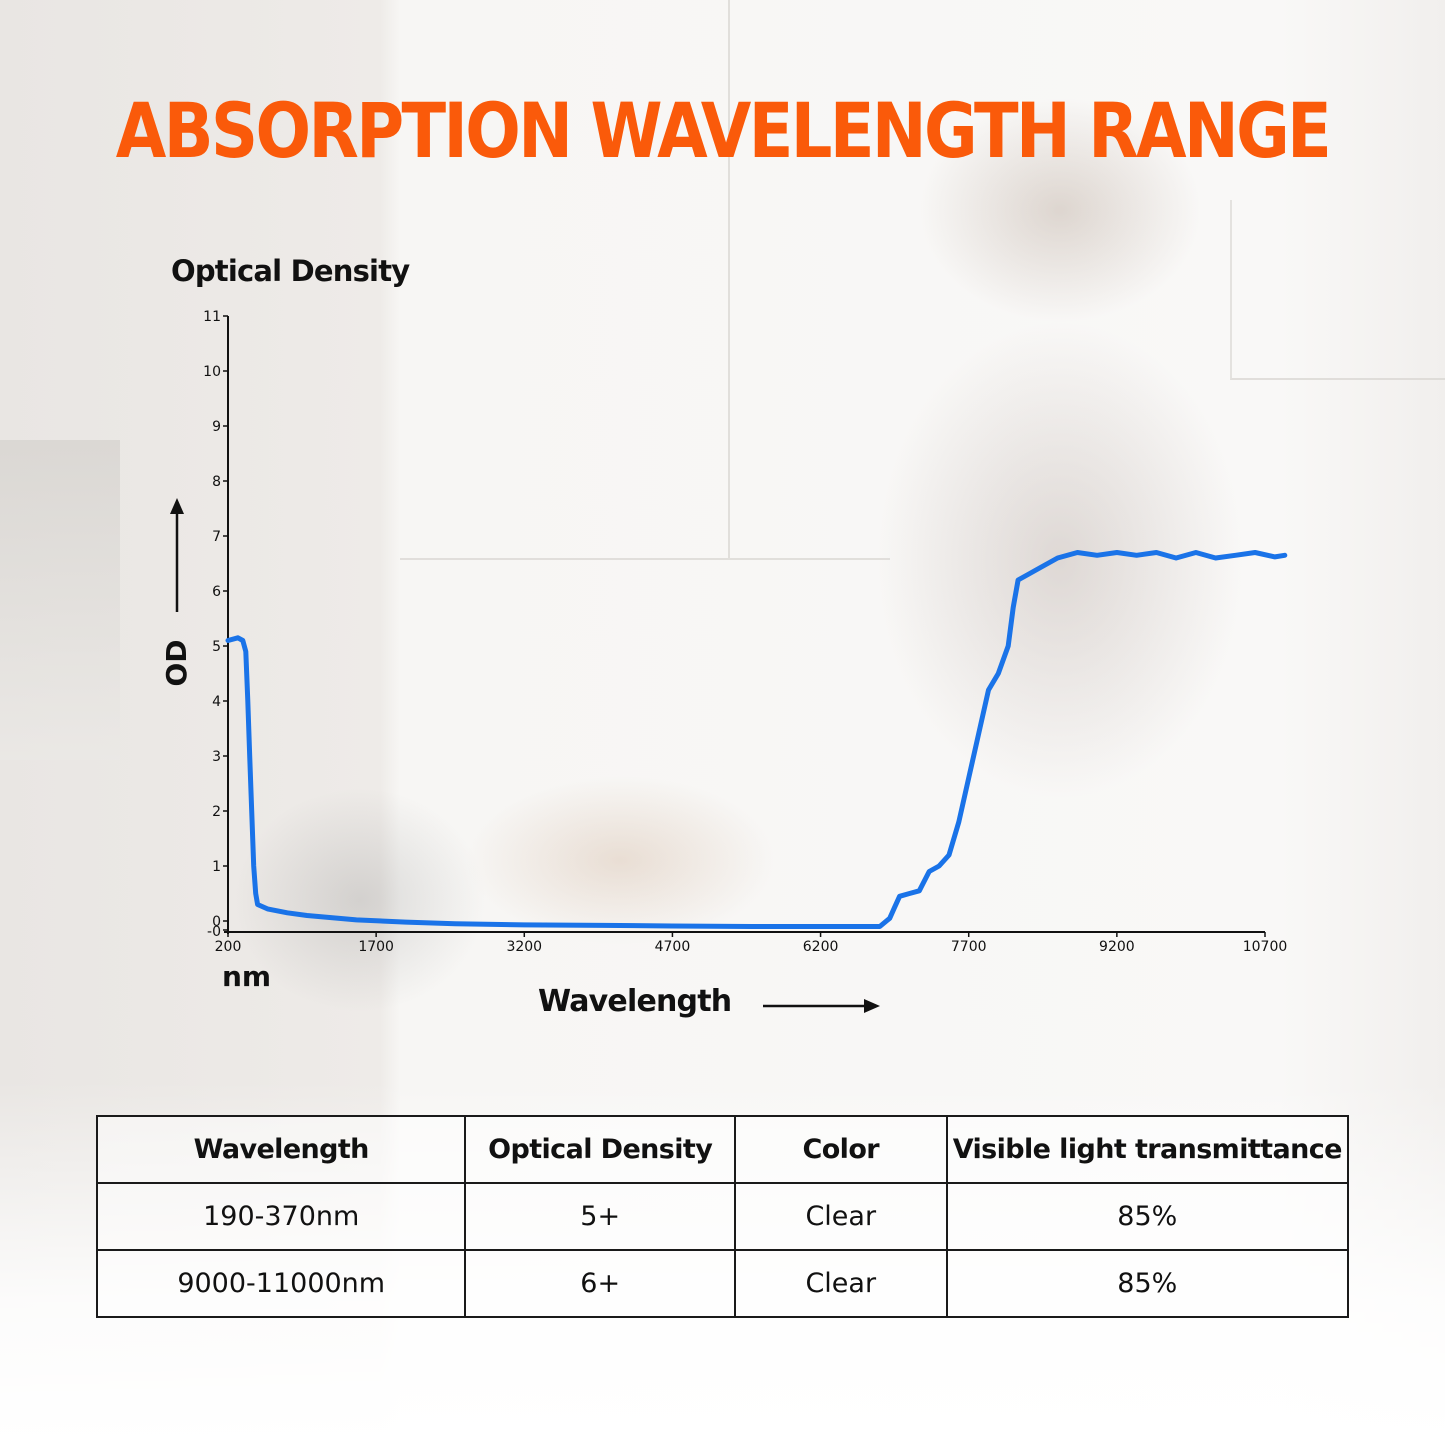  I want to click on svg-text: 6200, so click(821, 947).